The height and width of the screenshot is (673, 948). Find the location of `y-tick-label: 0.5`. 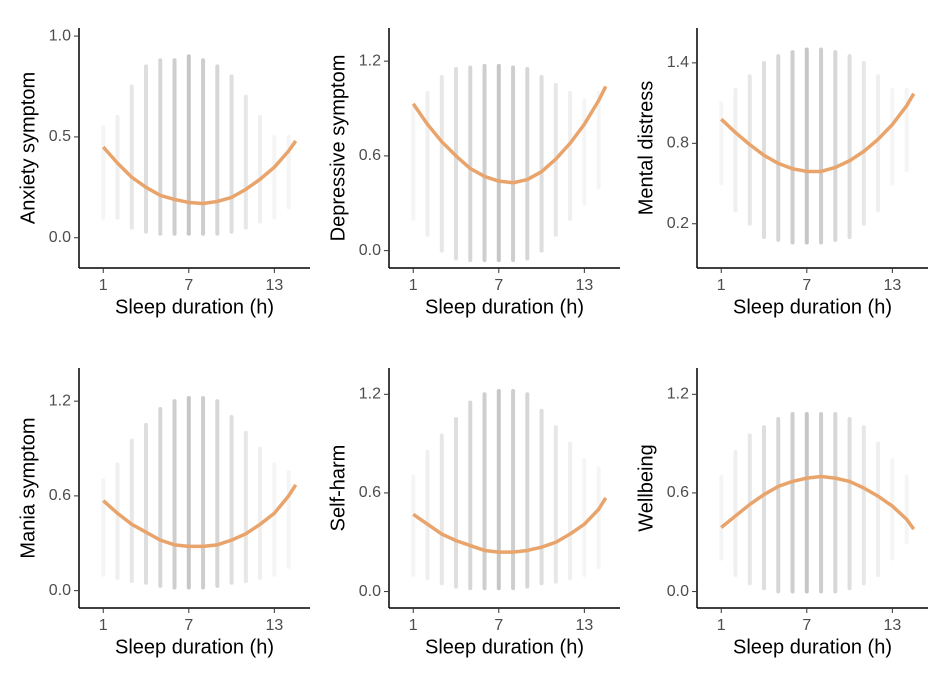

y-tick-label: 0.5 is located at coordinates (60, 136).